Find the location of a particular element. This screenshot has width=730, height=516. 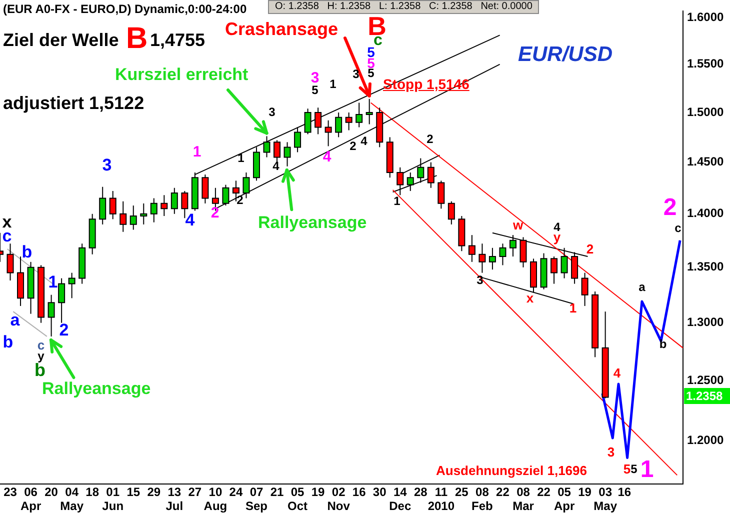

text: 1.2358 is located at coordinates (707, 396).